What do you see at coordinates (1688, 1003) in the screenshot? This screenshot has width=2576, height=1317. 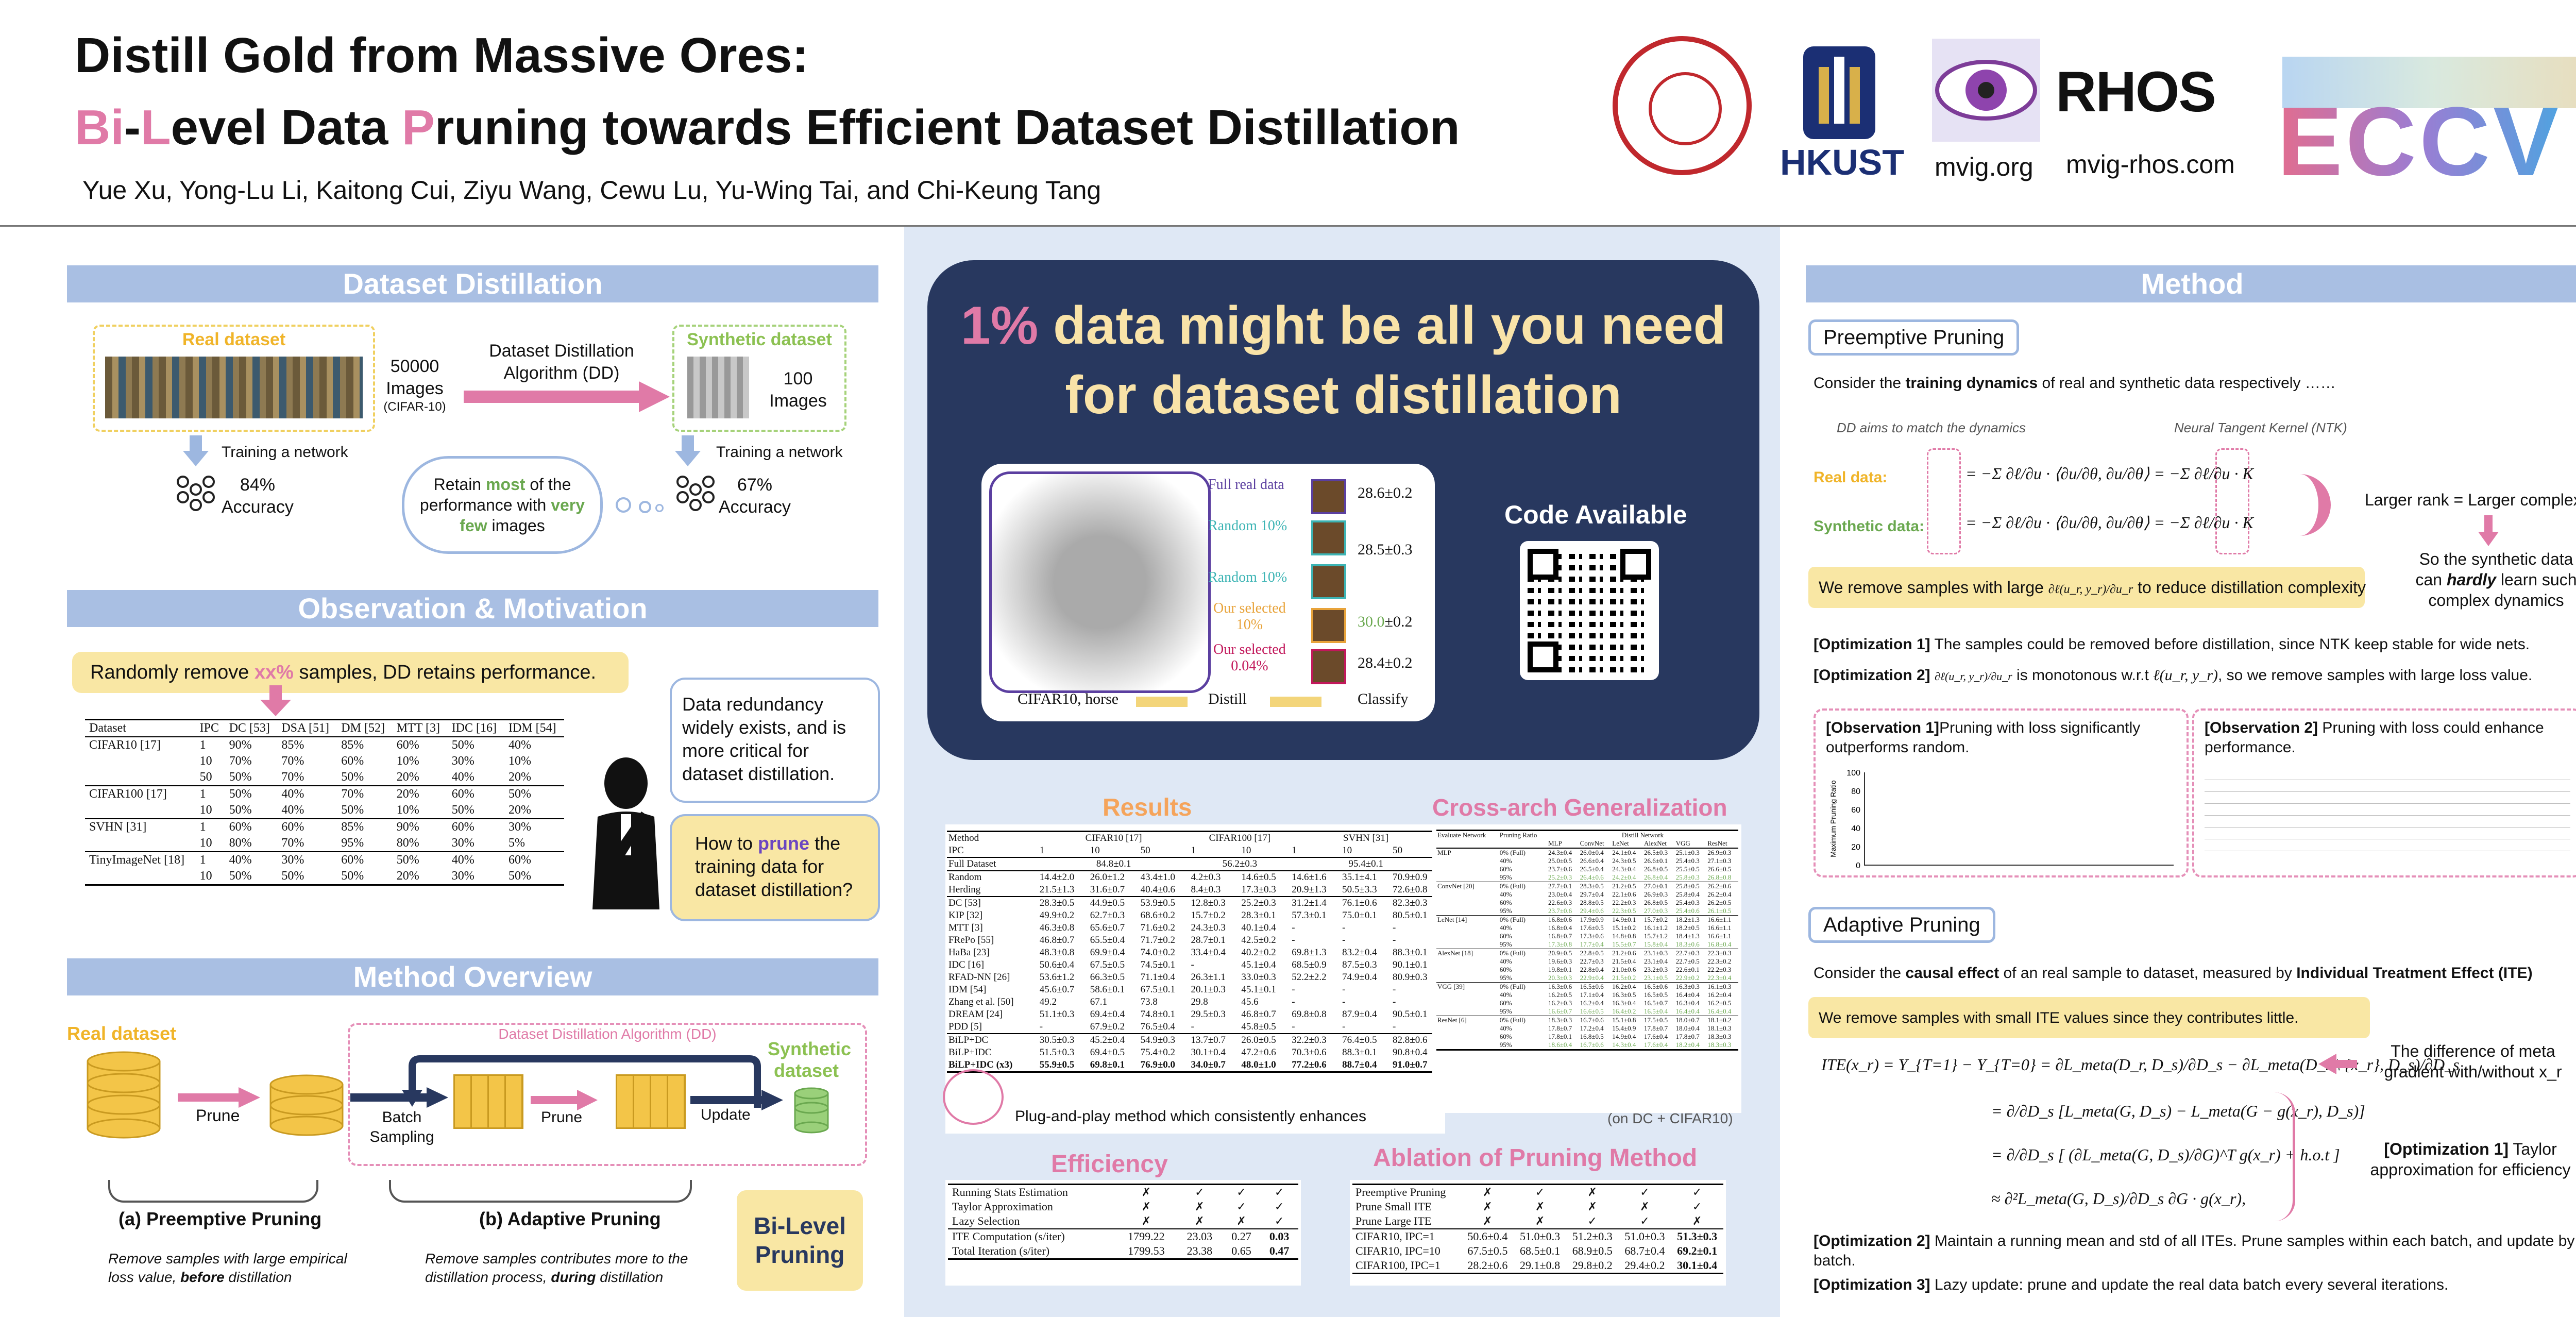 I see `table-cell: 16.3±0.4` at bounding box center [1688, 1003].